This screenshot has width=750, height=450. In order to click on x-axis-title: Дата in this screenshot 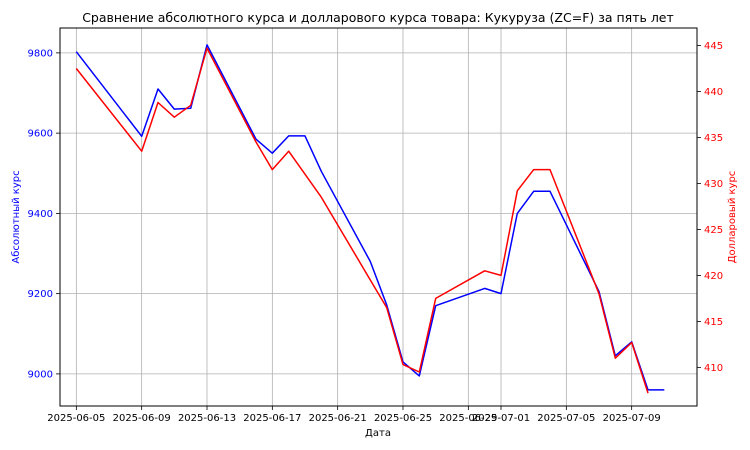, I will do `click(378, 433)`.